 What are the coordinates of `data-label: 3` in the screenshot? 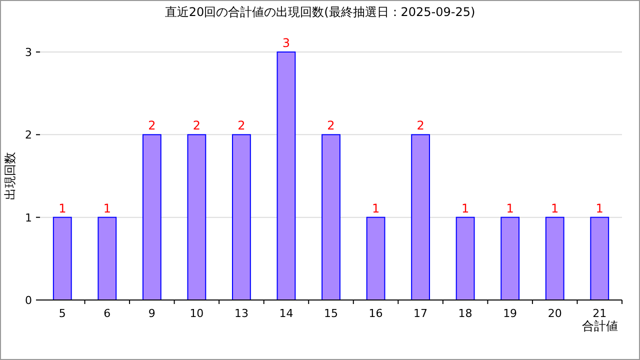 It's located at (286, 43).